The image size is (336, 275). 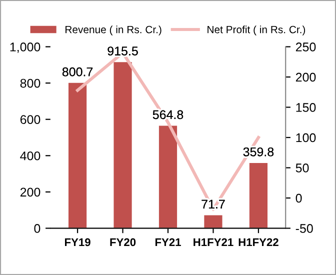 I want to click on y2-tick-label: 250, so click(x=306, y=47).